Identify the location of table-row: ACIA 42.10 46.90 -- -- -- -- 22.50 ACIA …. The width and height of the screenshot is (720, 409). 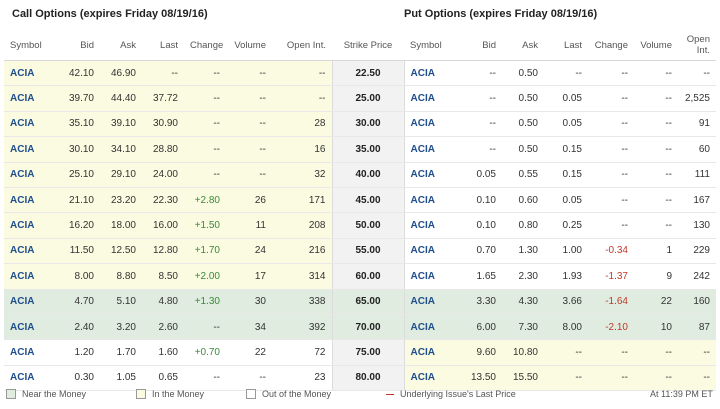
(360, 73).